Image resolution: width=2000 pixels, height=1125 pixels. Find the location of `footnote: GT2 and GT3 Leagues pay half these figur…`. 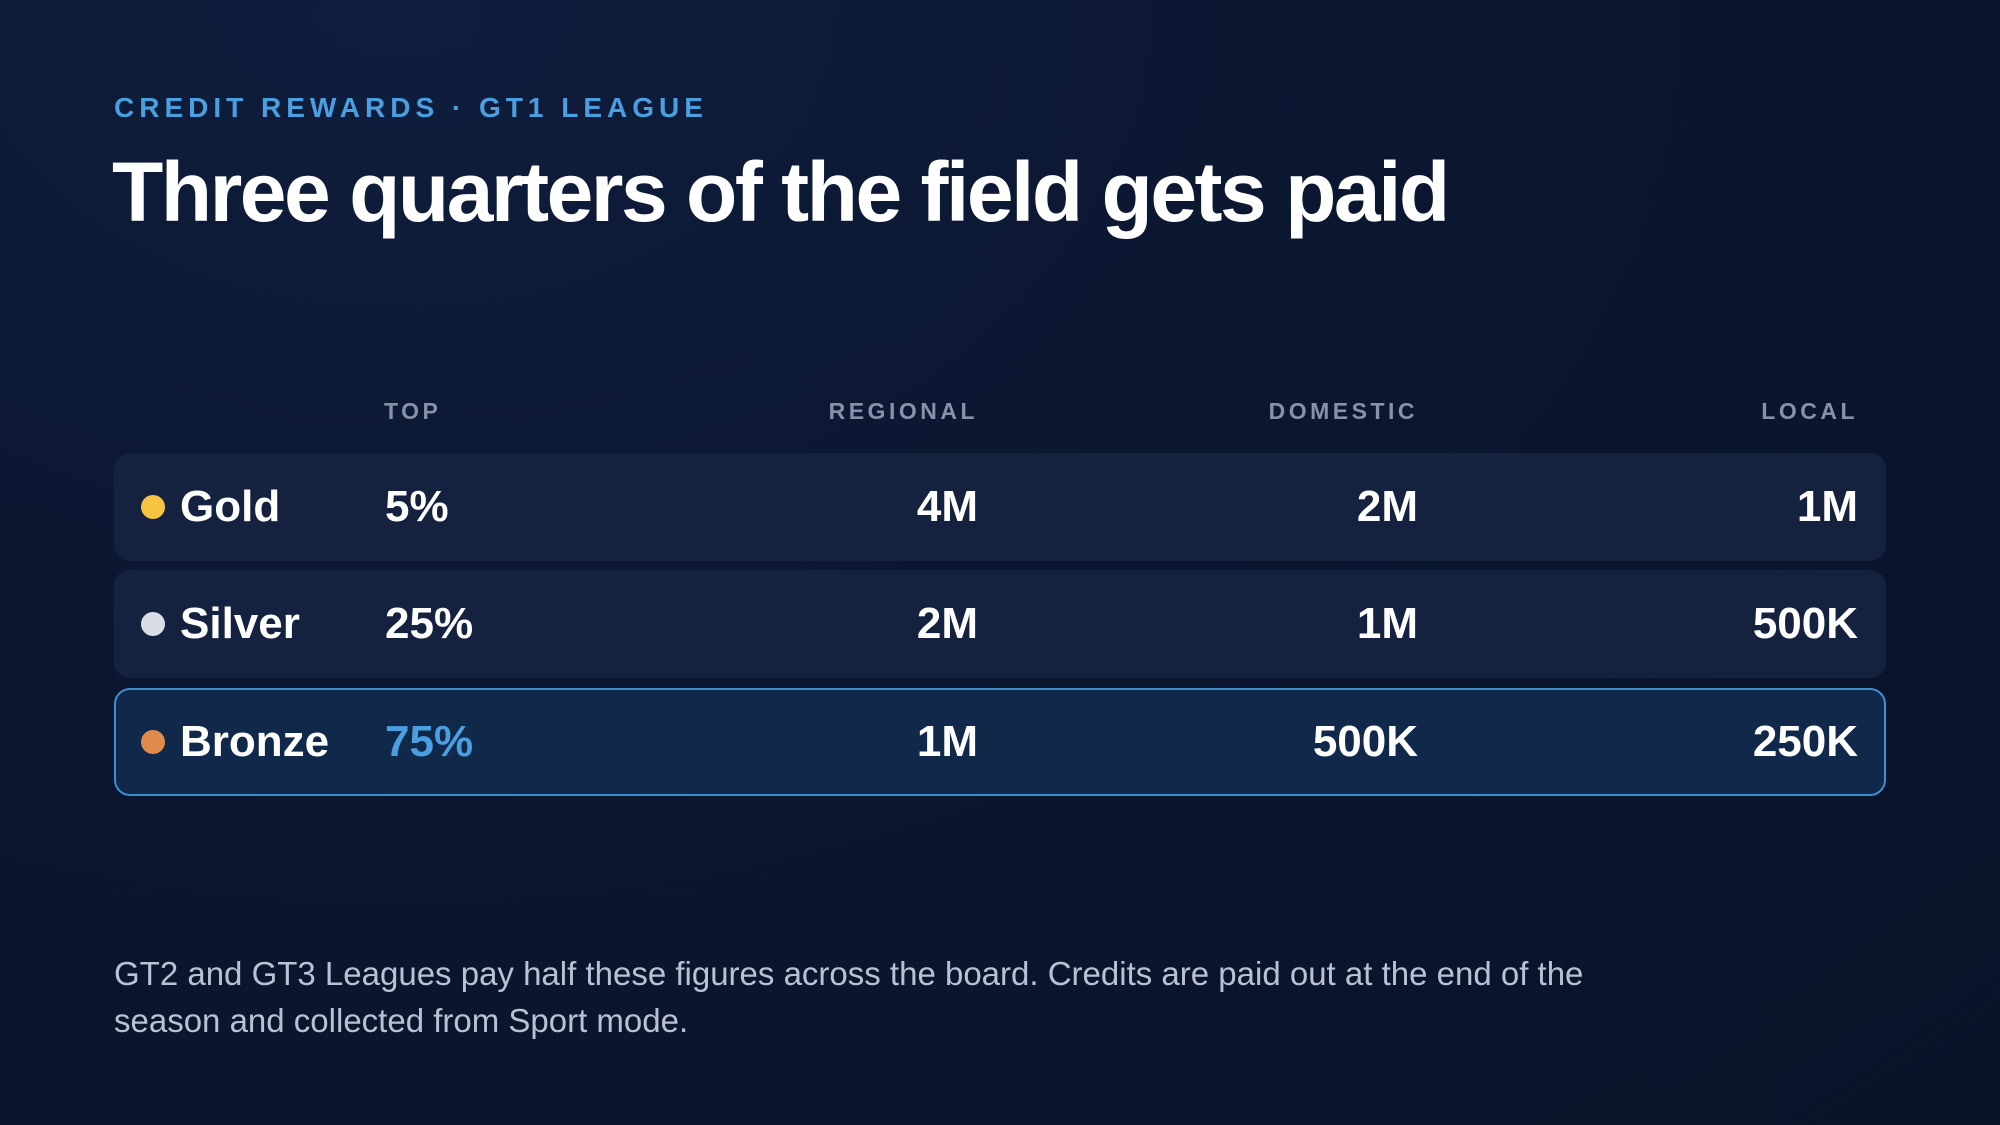

footnote: GT2 and GT3 Leagues pay half these figur… is located at coordinates (849, 997).